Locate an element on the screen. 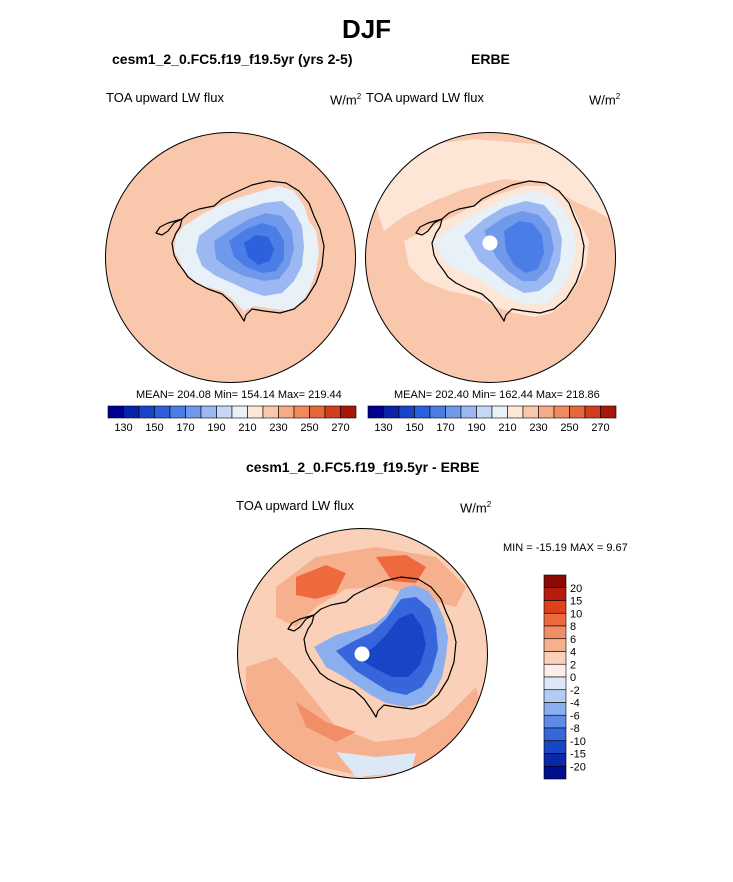 Image resolution: width=733 pixels, height=882 pixels. panel1-stats: MEAN= 204.08 Min= 154.14 Max= 219.44 is located at coordinates (239, 395).